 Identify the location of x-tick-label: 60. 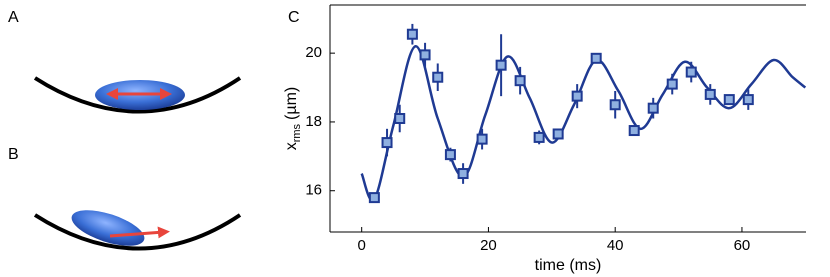
(742, 245).